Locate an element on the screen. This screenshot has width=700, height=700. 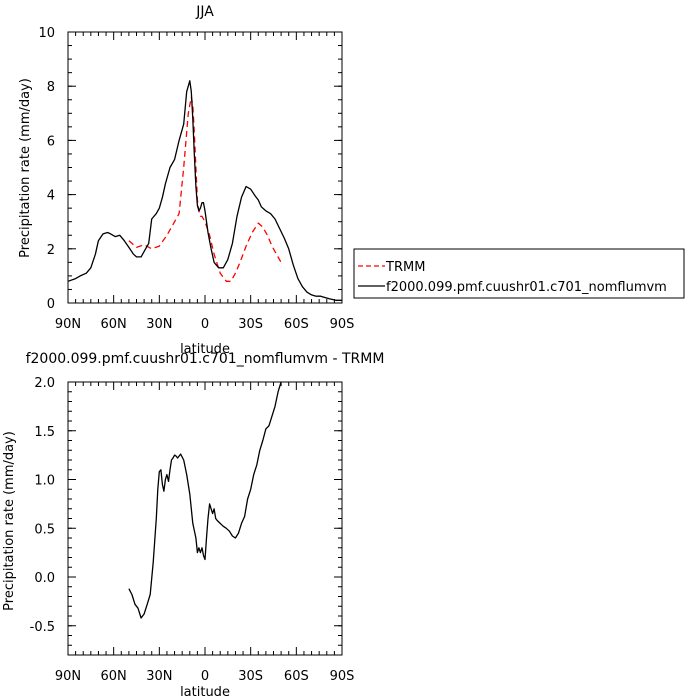
y-tick-label: 2.0 is located at coordinates (44, 383).